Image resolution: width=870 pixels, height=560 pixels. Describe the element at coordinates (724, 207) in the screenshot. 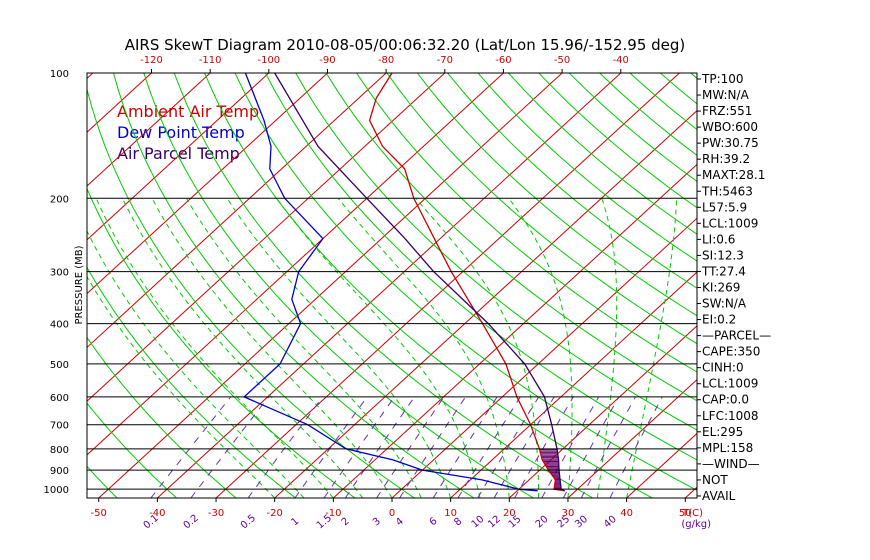

I see `index-value: L57:5.9` at that location.